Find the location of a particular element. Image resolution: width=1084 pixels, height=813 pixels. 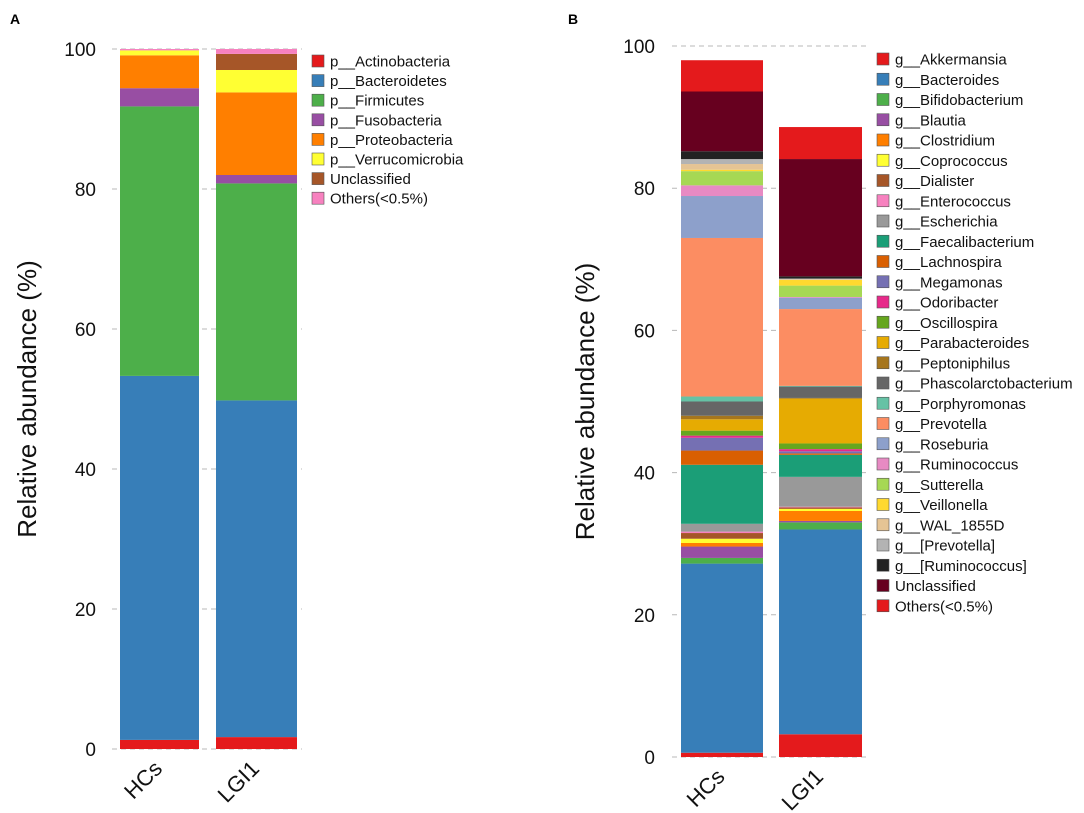

panel-b-legend-label: g__[Prevotella] is located at coordinates (945, 546).